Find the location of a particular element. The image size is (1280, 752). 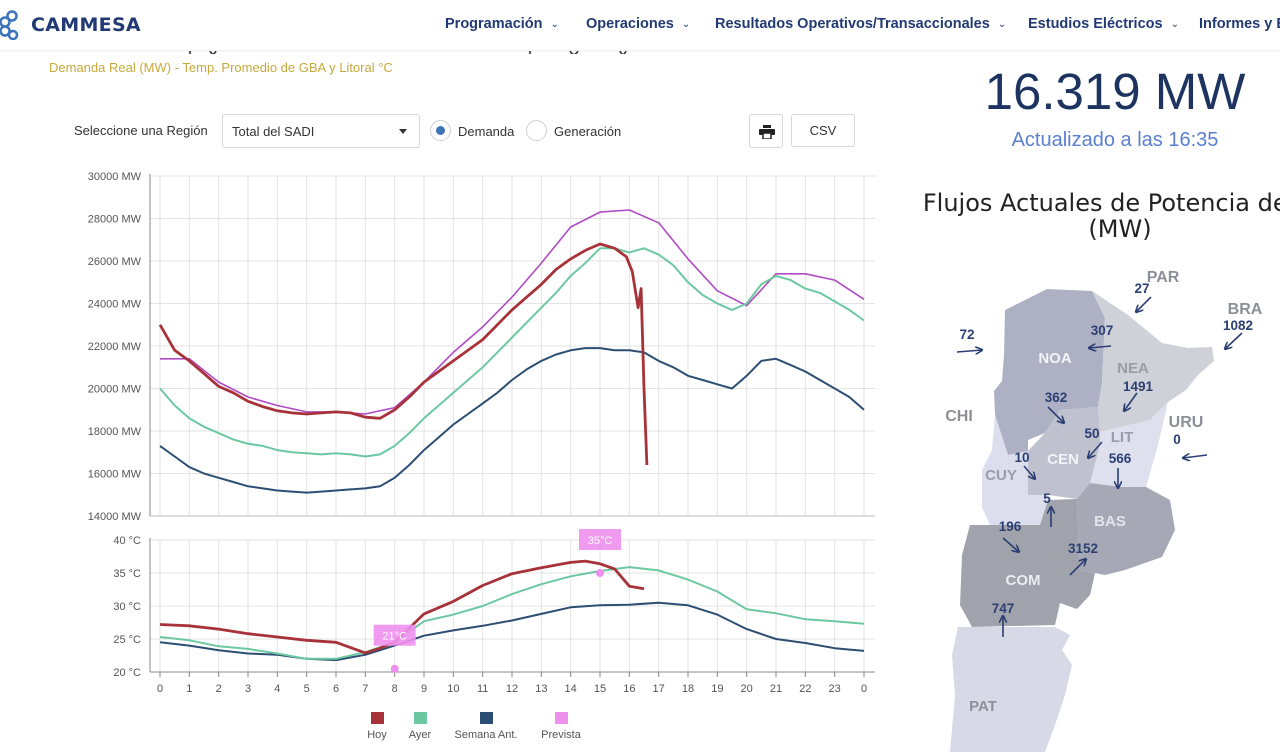

flow-value-pat-com: 747 is located at coordinates (1003, 608).